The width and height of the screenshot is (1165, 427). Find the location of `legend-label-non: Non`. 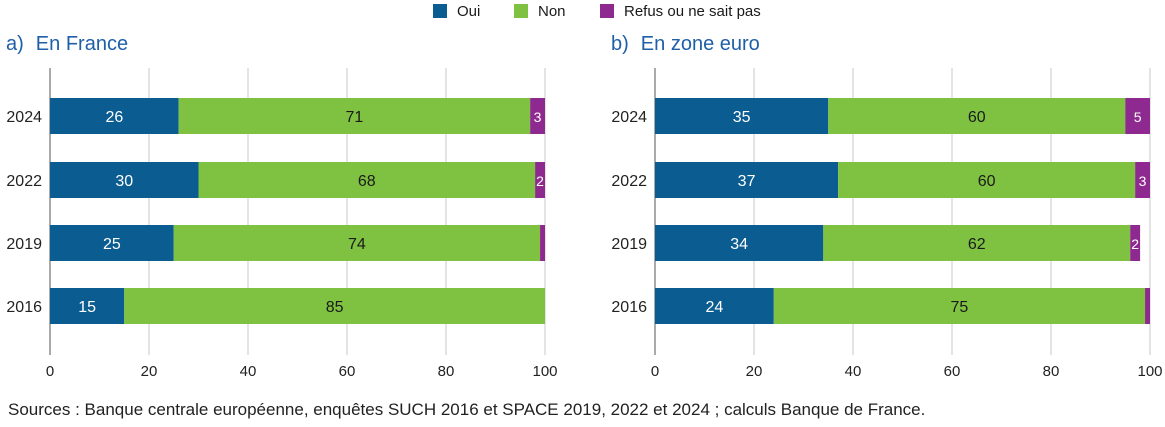

legend-label-non: Non is located at coordinates (552, 11).